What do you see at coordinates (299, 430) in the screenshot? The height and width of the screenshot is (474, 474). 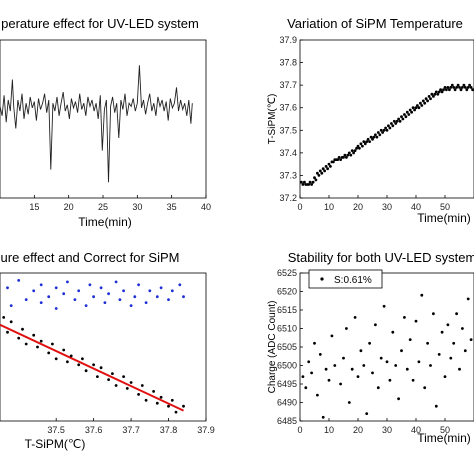 I see `x-tick-label: 0` at bounding box center [299, 430].